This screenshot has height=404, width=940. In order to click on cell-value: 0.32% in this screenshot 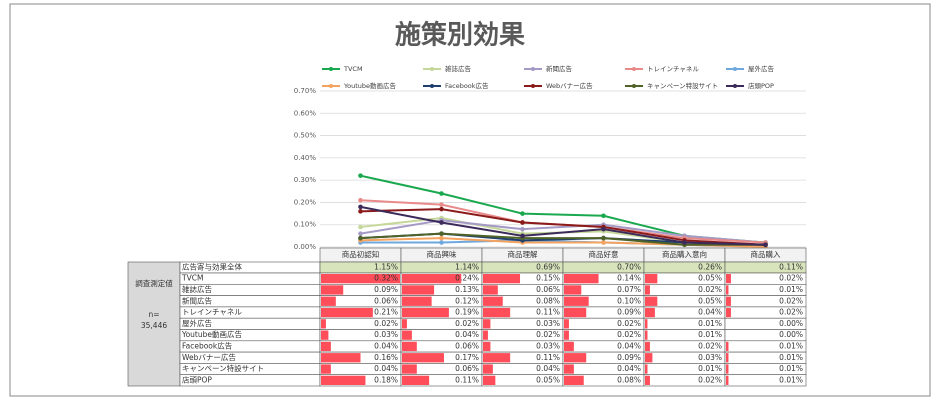, I will do `click(386, 278)`.